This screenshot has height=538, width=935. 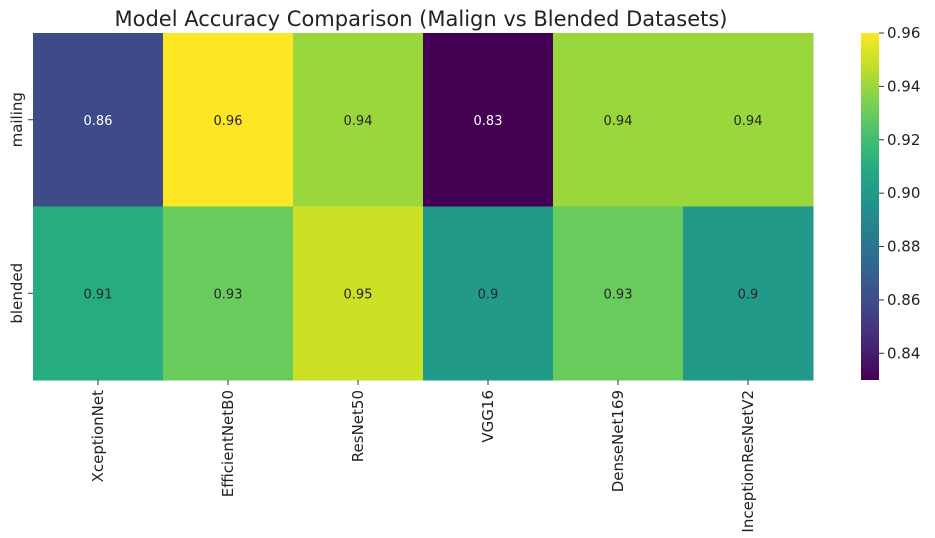 What do you see at coordinates (903, 33) in the screenshot?
I see `colorbar-tick-label: 0.96` at bounding box center [903, 33].